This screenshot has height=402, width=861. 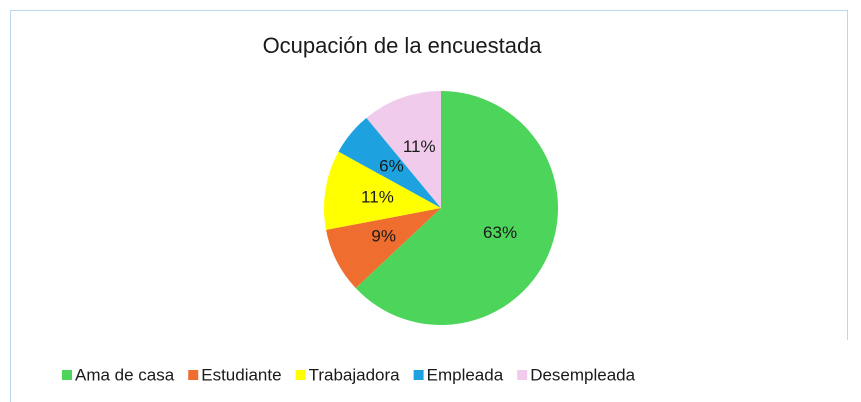 What do you see at coordinates (391, 165) in the screenshot?
I see `data-label: 6%` at bounding box center [391, 165].